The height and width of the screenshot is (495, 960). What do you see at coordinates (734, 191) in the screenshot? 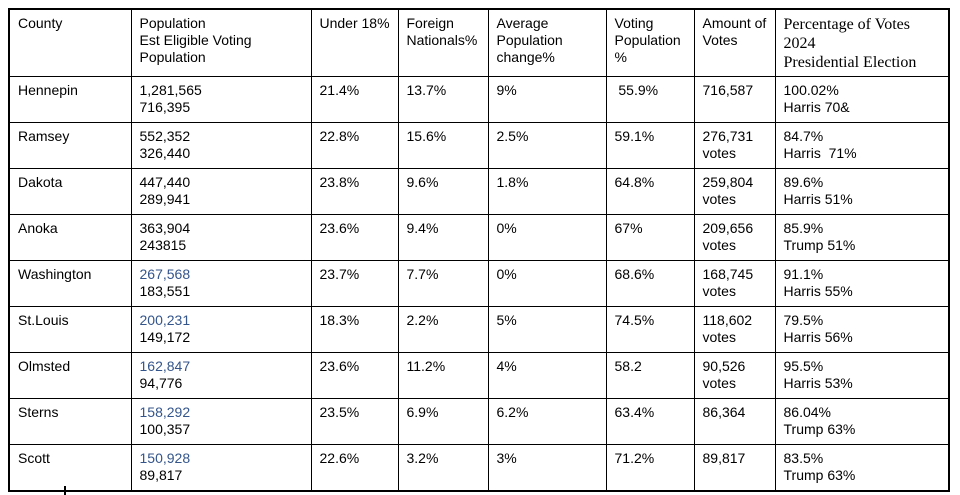
I see `amount-of-votes-cell: 259,804 votes` at bounding box center [734, 191].